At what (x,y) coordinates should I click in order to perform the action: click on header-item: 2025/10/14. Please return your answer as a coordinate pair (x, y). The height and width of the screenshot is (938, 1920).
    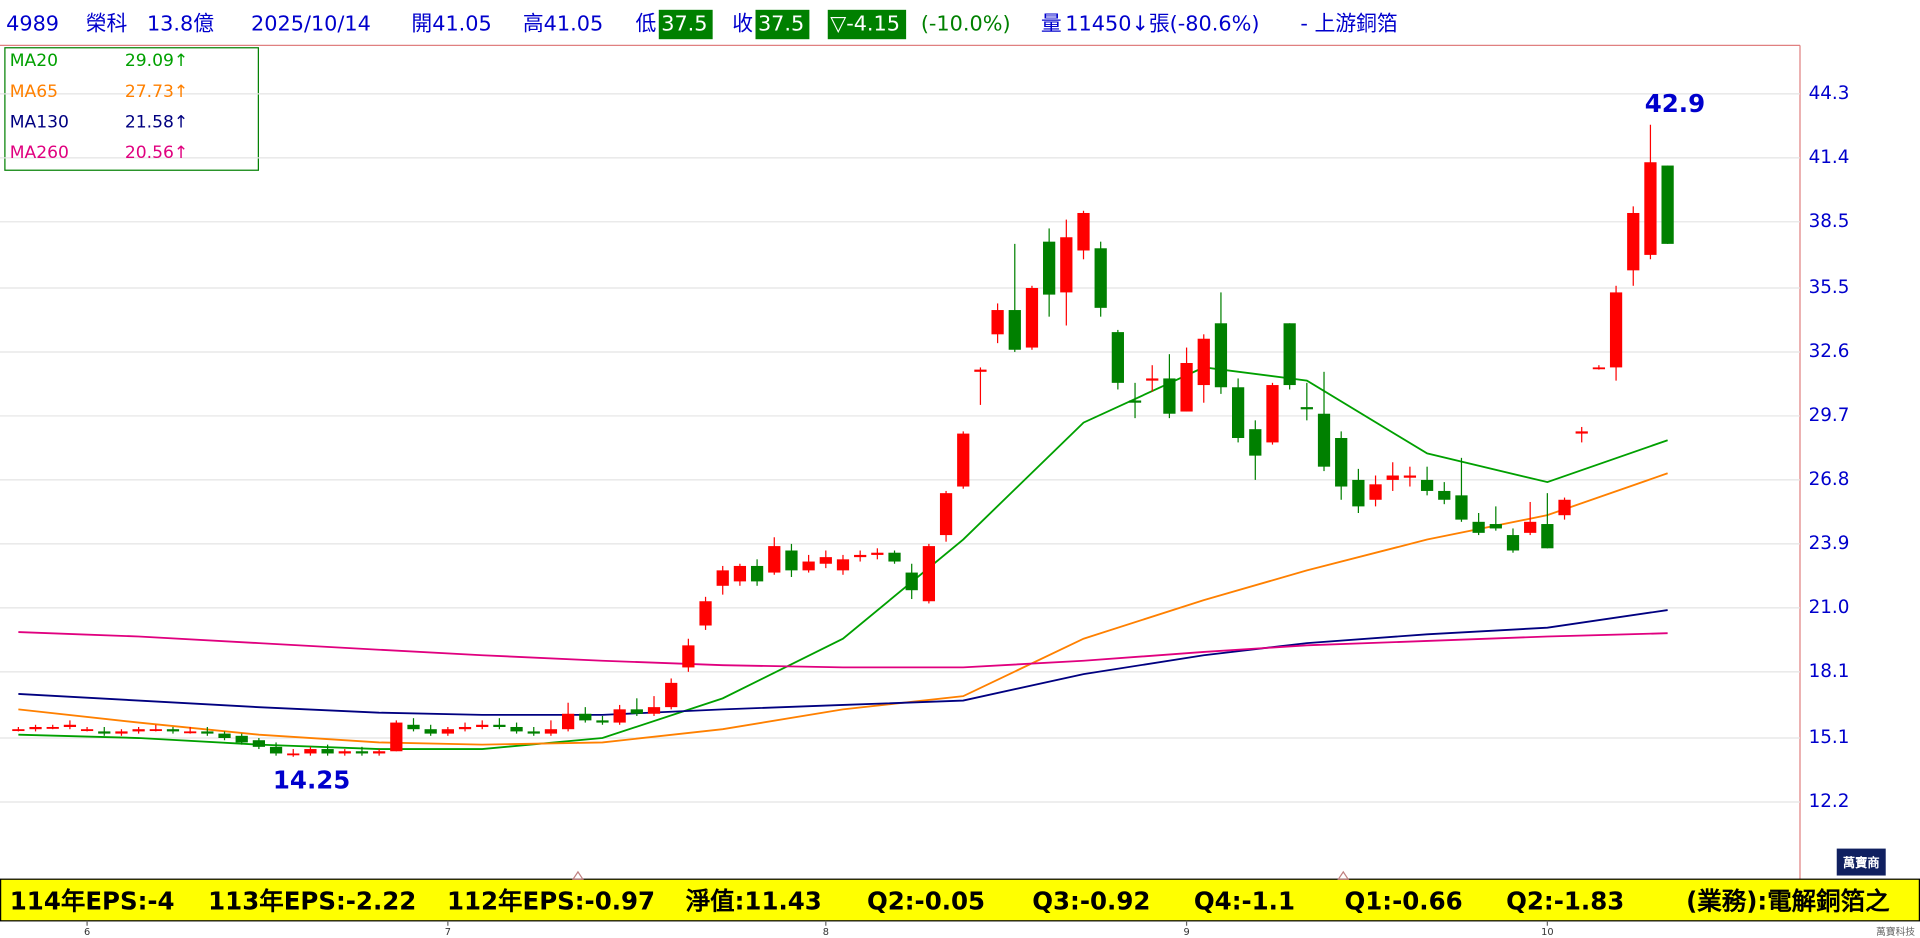
    Looking at the image, I should click on (311, 24).